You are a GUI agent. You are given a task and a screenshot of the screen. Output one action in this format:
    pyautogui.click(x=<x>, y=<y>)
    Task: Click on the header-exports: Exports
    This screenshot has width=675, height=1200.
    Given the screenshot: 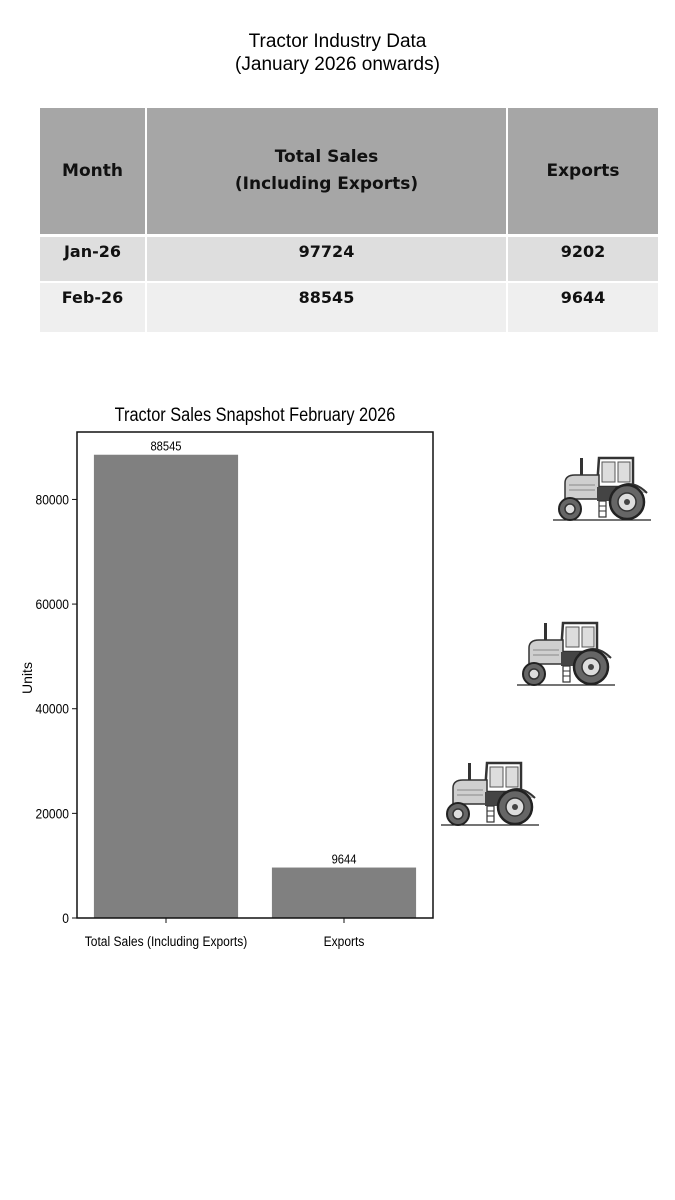 What is the action you would take?
    pyautogui.click(x=582, y=172)
    